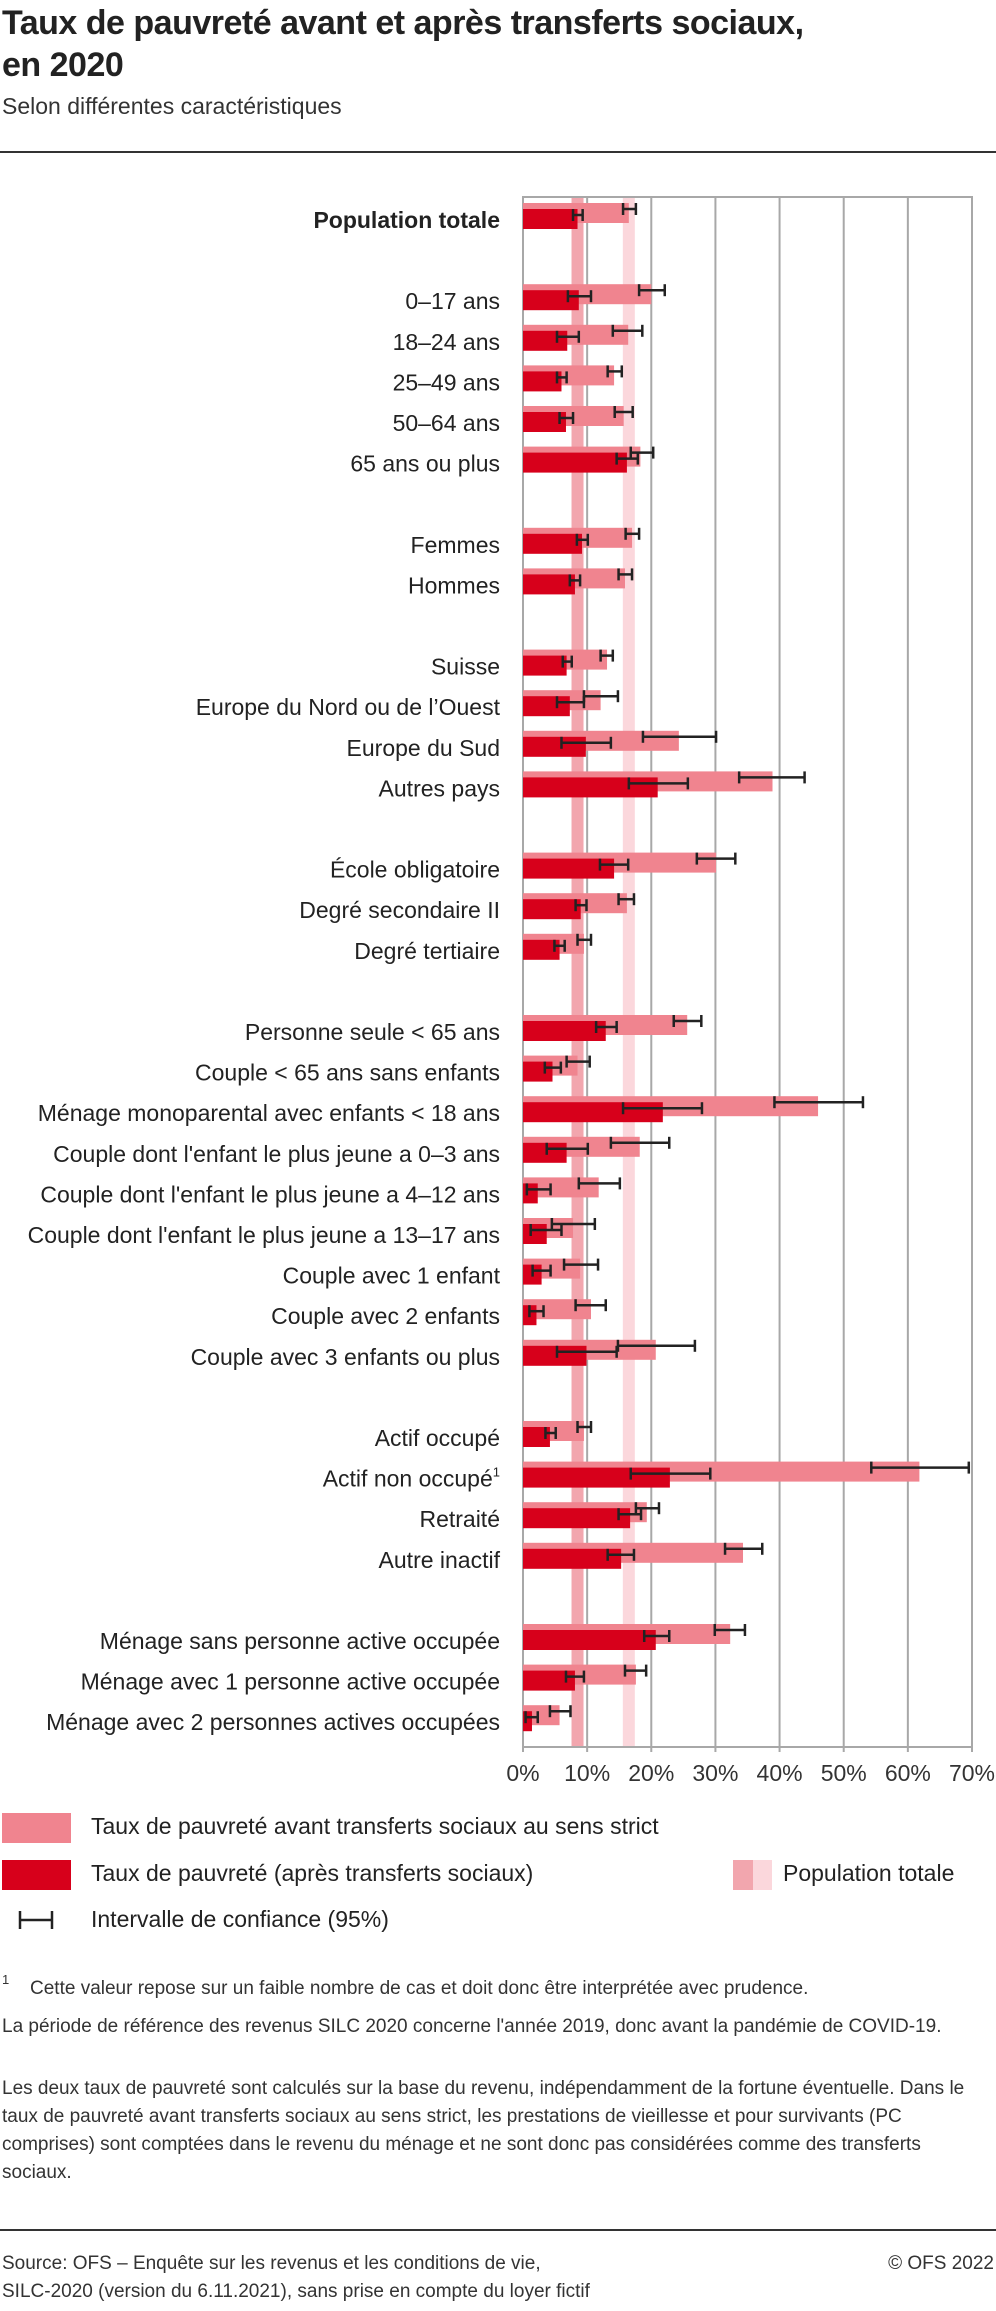  What do you see at coordinates (427, 951) in the screenshot?
I see `row-label: Degré tertiaire` at bounding box center [427, 951].